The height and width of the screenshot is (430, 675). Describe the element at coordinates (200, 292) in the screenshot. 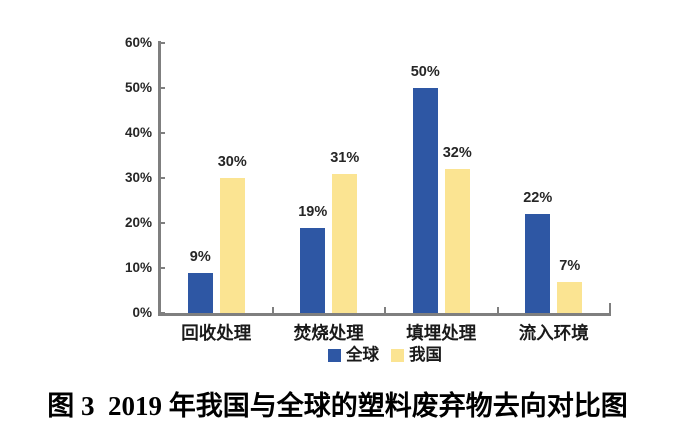

I see `bar-series0-cat0` at that location.